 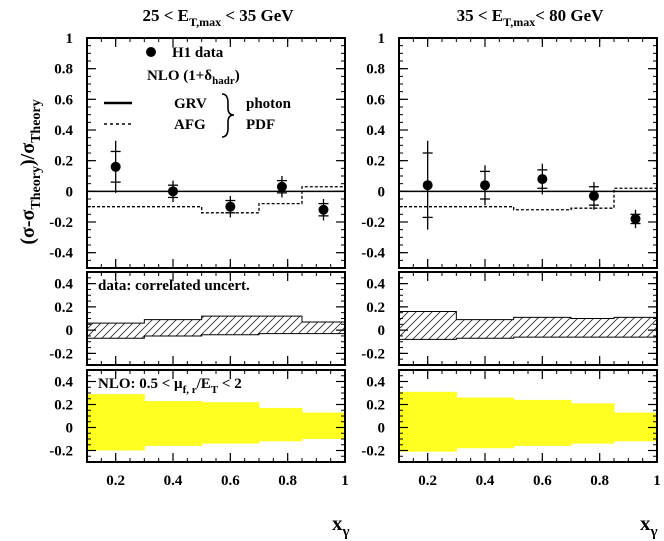 I want to click on legend-h1-label: H1 data, so click(x=198, y=53).